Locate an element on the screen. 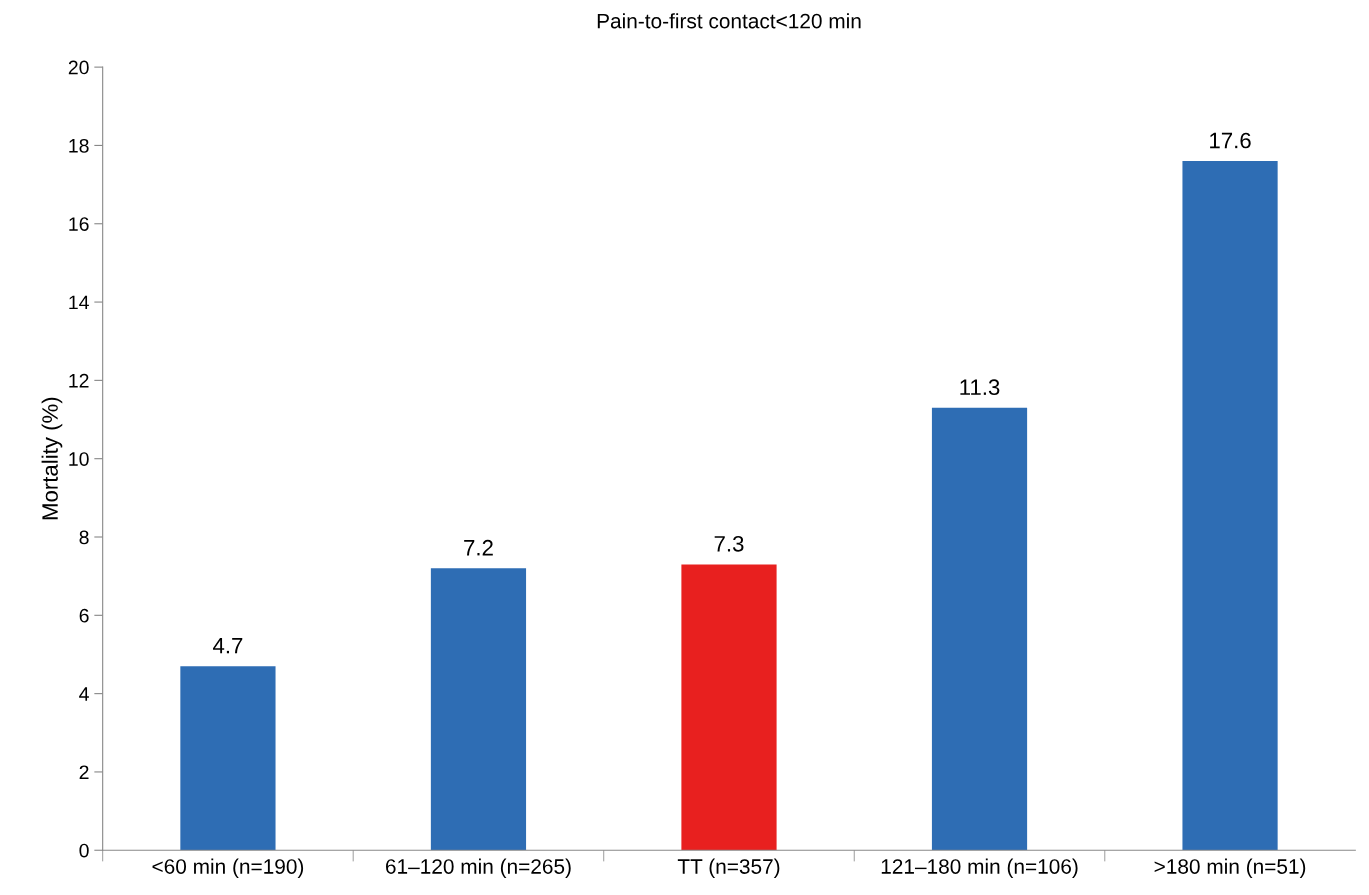  y-tick-label: 6 is located at coordinates (84, 615).